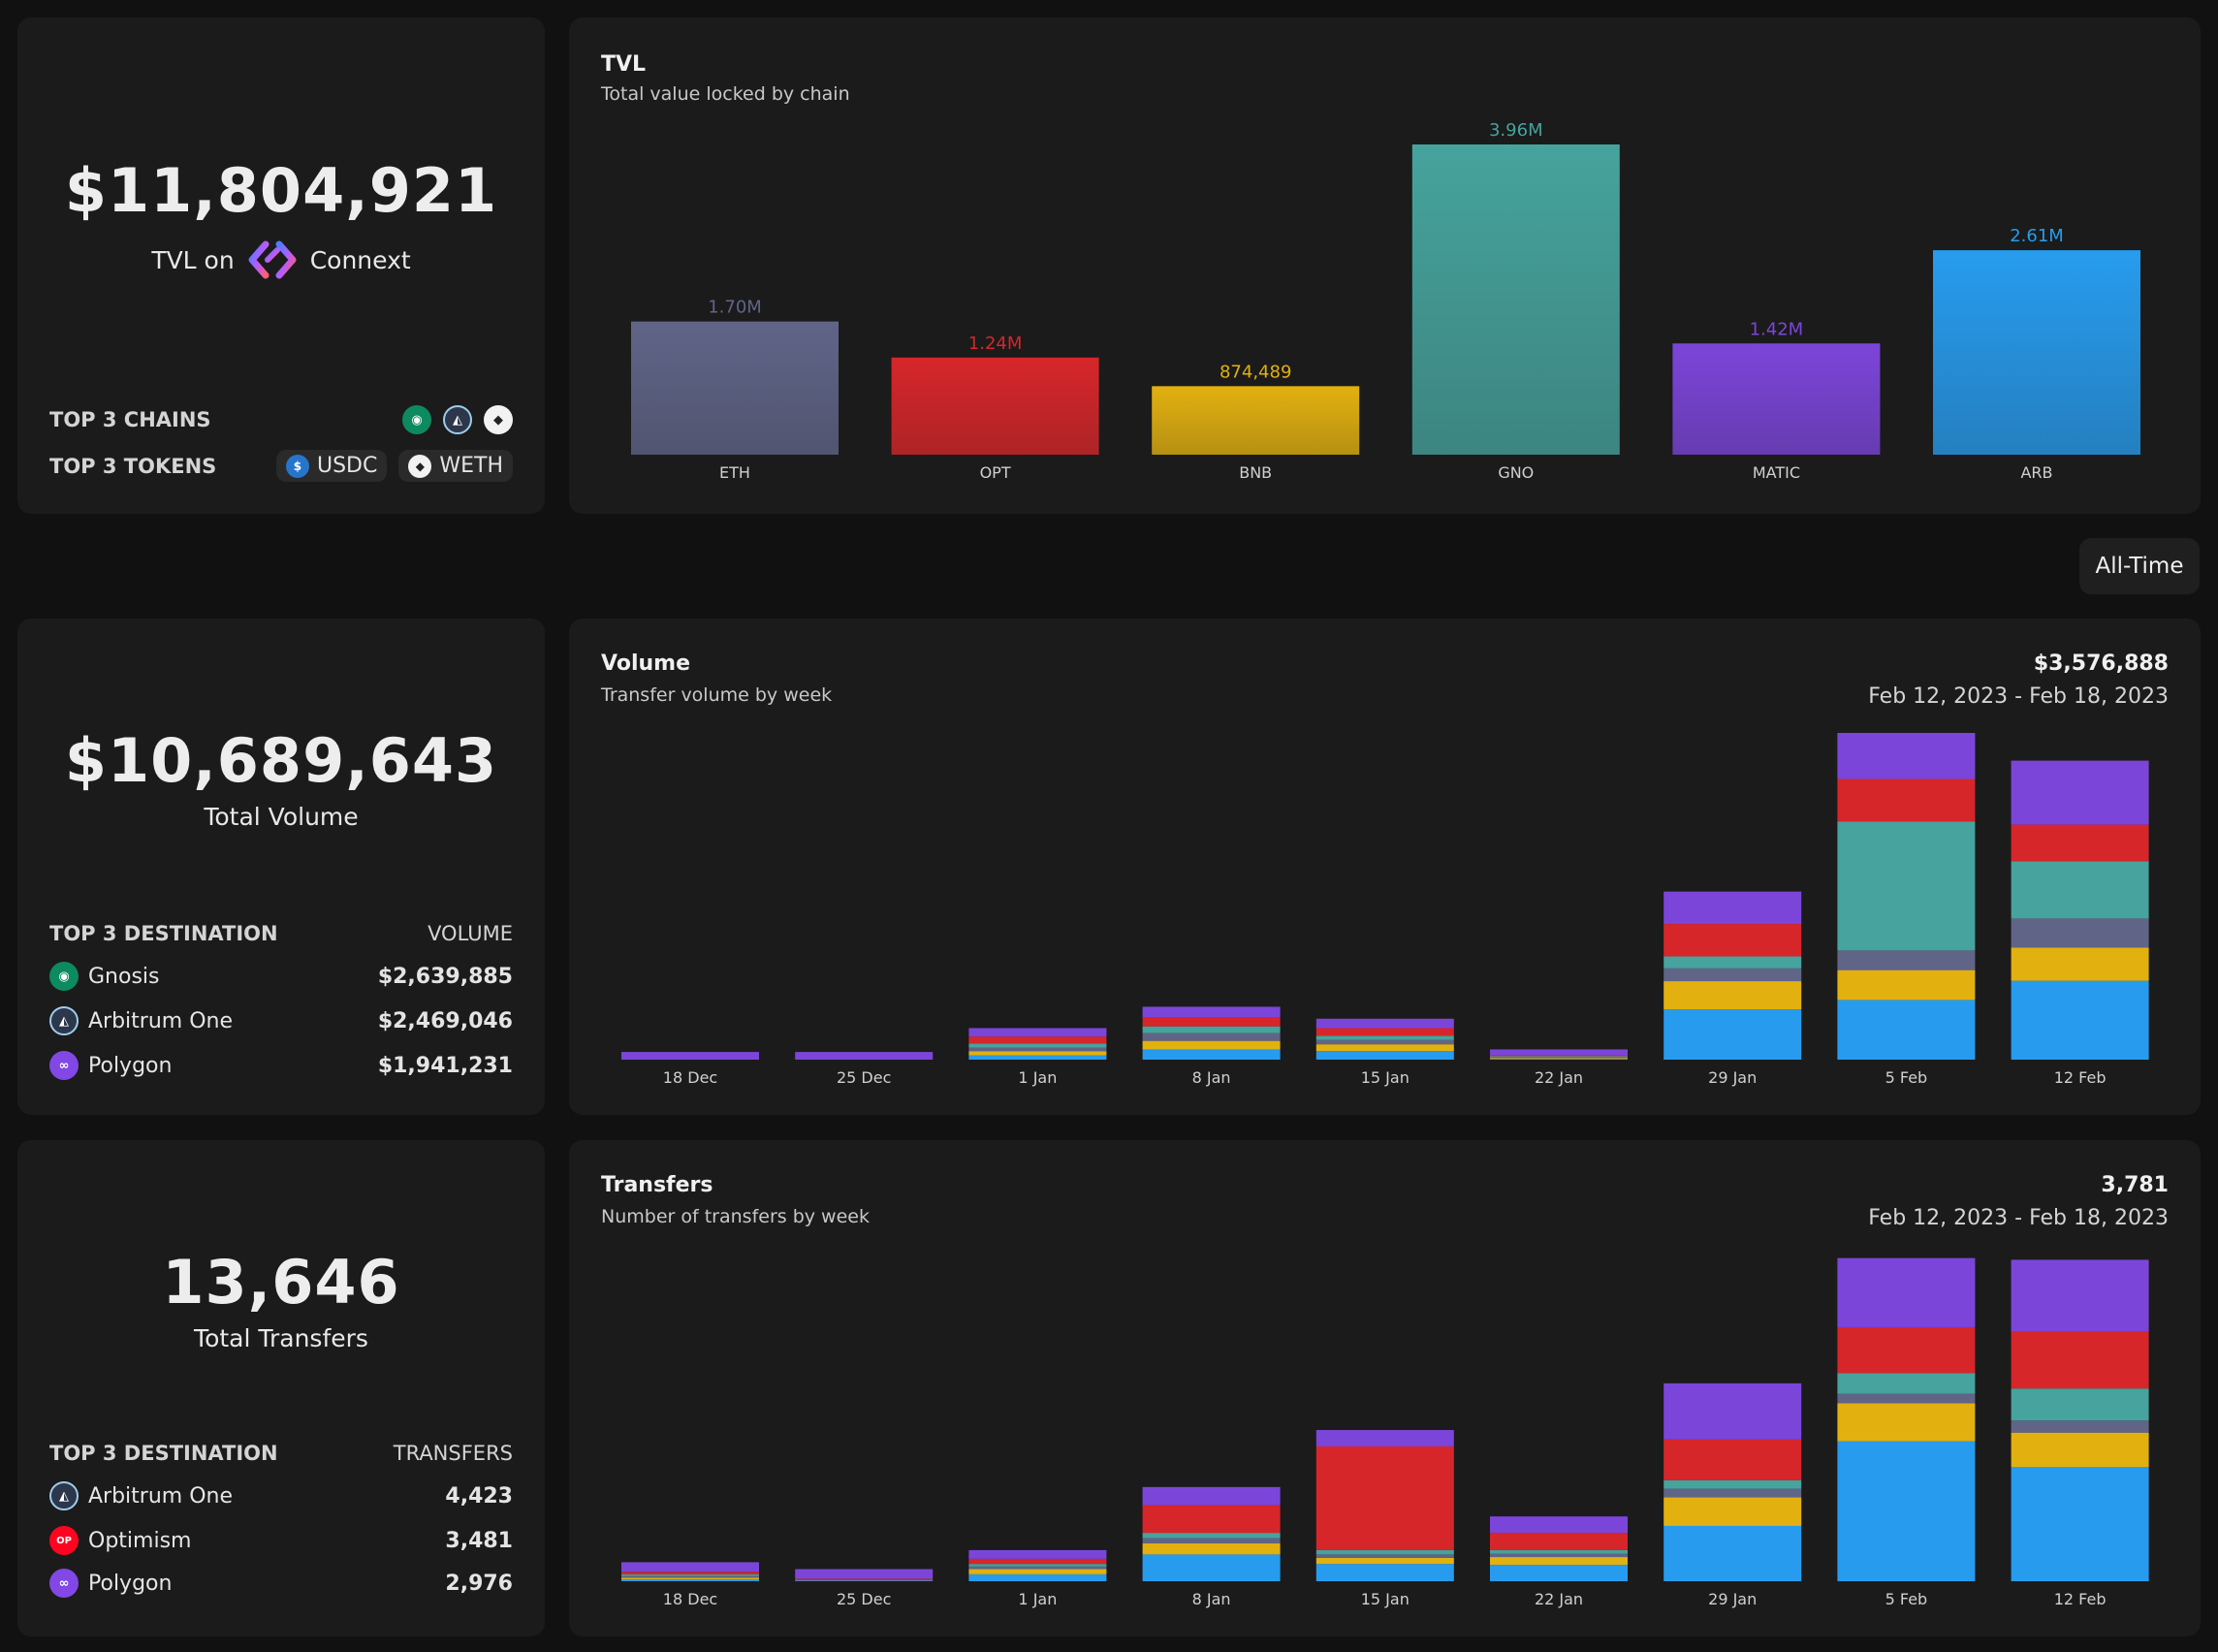 The height and width of the screenshot is (1652, 2218). I want to click on polygon-icon: ∞, so click(64, 1583).